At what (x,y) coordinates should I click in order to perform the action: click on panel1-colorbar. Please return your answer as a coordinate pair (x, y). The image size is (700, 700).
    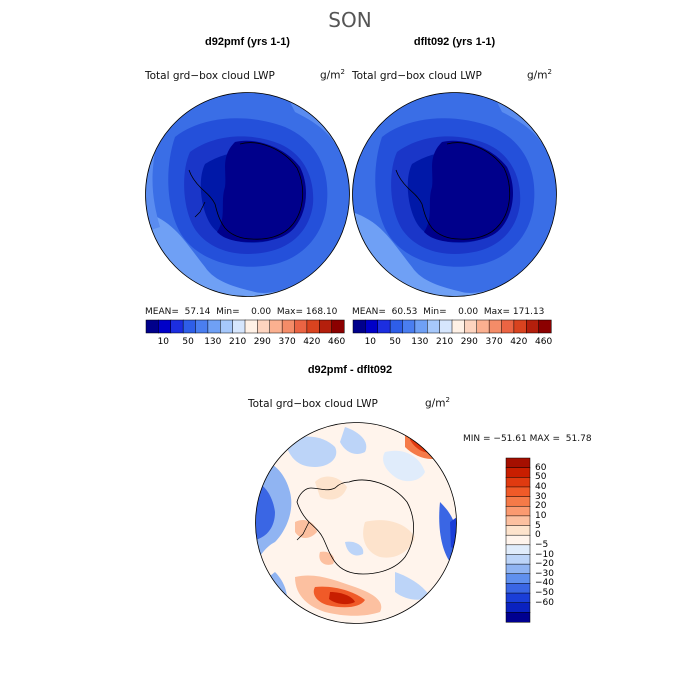
    Looking at the image, I should click on (245, 326).